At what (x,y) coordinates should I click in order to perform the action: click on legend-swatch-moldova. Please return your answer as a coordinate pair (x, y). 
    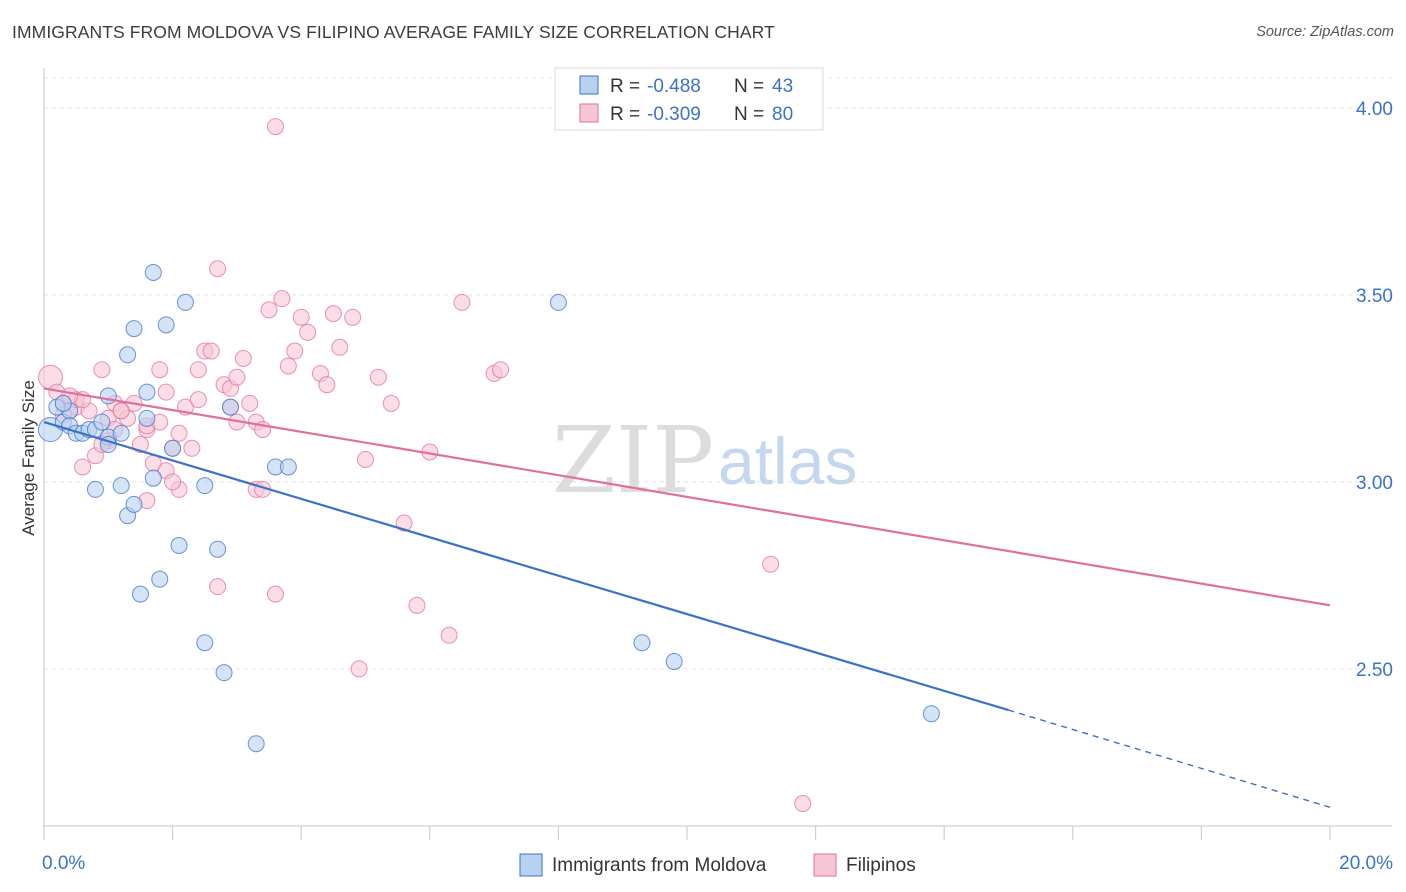
    Looking at the image, I should click on (589, 85).